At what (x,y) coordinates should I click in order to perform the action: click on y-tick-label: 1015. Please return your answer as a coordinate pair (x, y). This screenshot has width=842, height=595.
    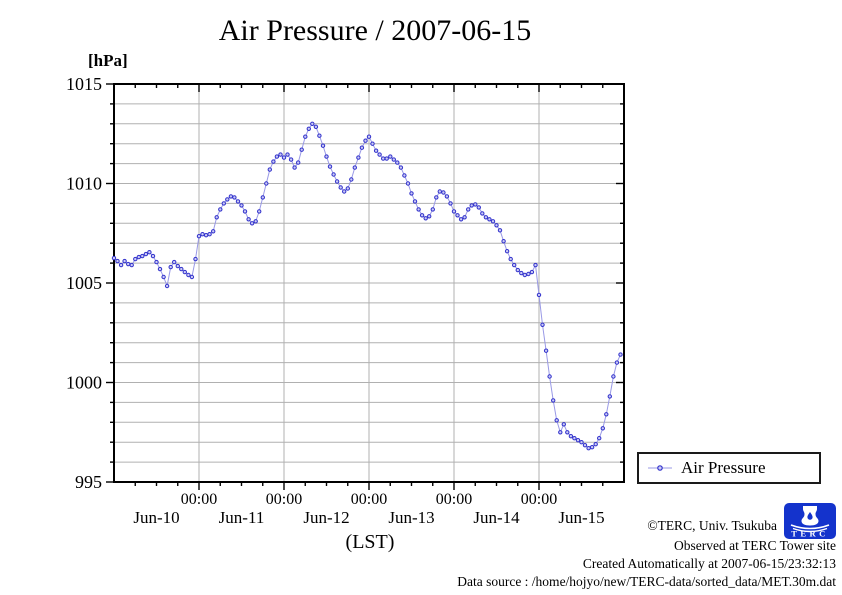
    Looking at the image, I should click on (84, 84).